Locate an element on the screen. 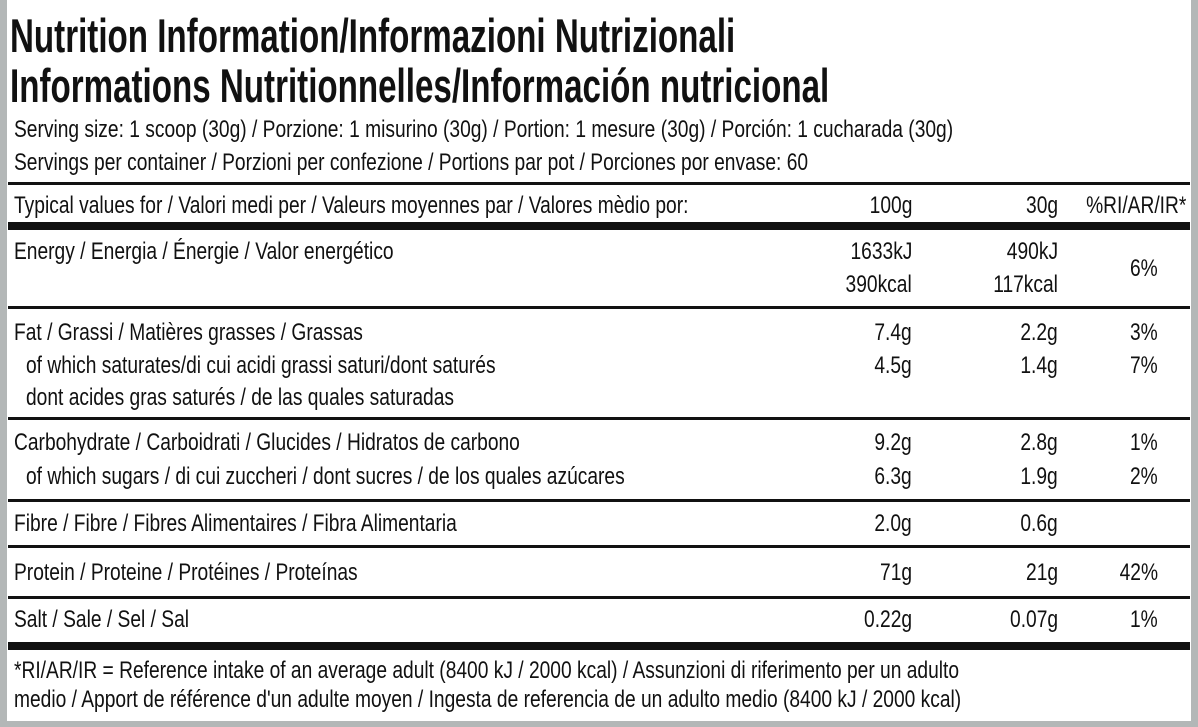 This screenshot has width=1198, height=727. saturates-30g: 1.4g is located at coordinates (1039, 365).